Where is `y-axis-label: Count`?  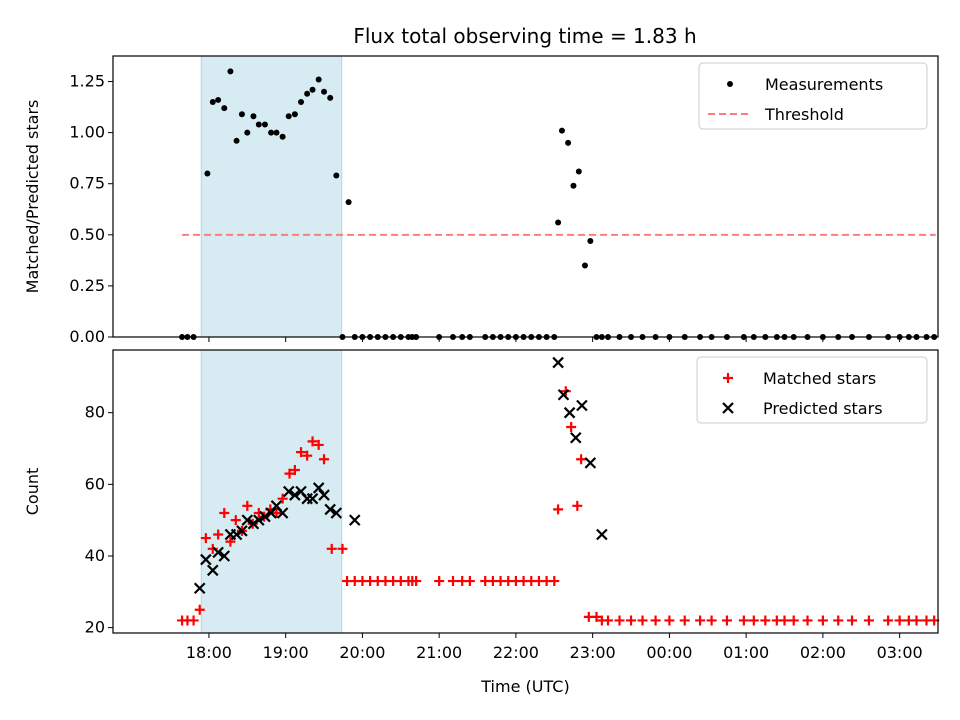 y-axis-label: Count is located at coordinates (32, 492).